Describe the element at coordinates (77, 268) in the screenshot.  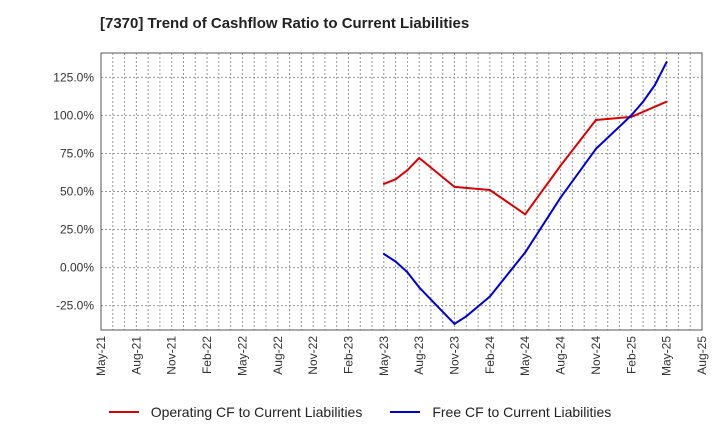
I see `y-tick-label: 0.00%` at that location.